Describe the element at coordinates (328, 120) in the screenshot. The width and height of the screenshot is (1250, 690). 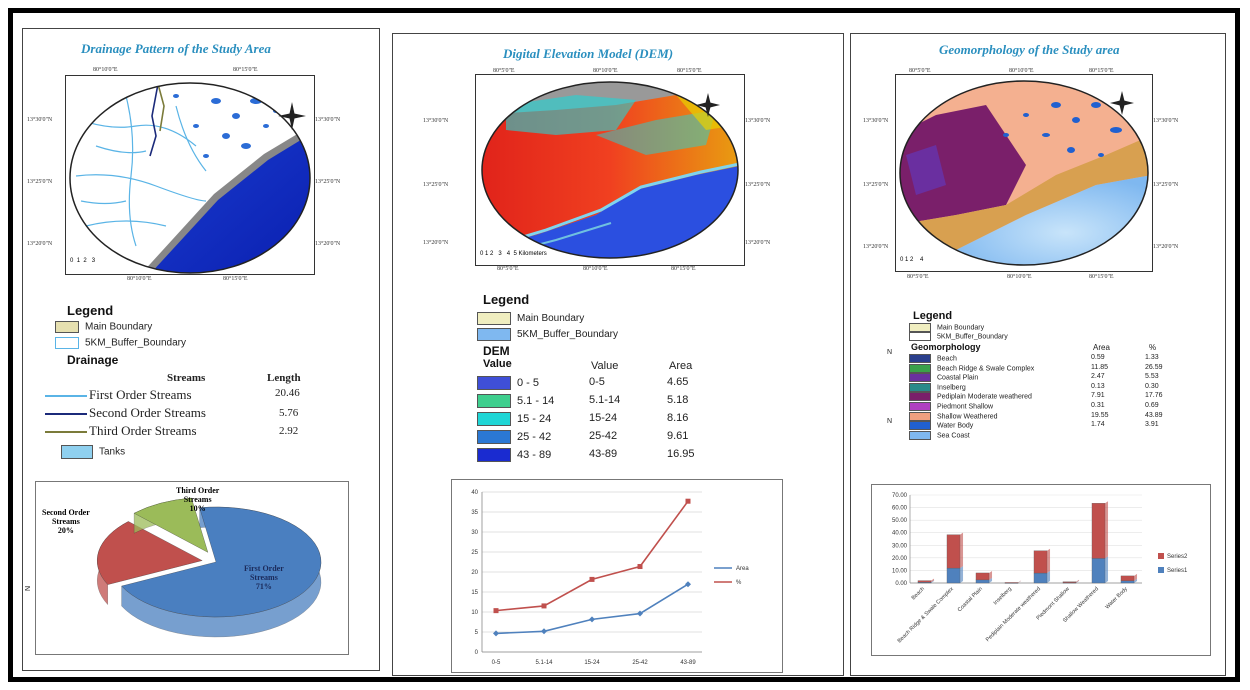
I see `right-coord-1: 13°30'0"N` at that location.